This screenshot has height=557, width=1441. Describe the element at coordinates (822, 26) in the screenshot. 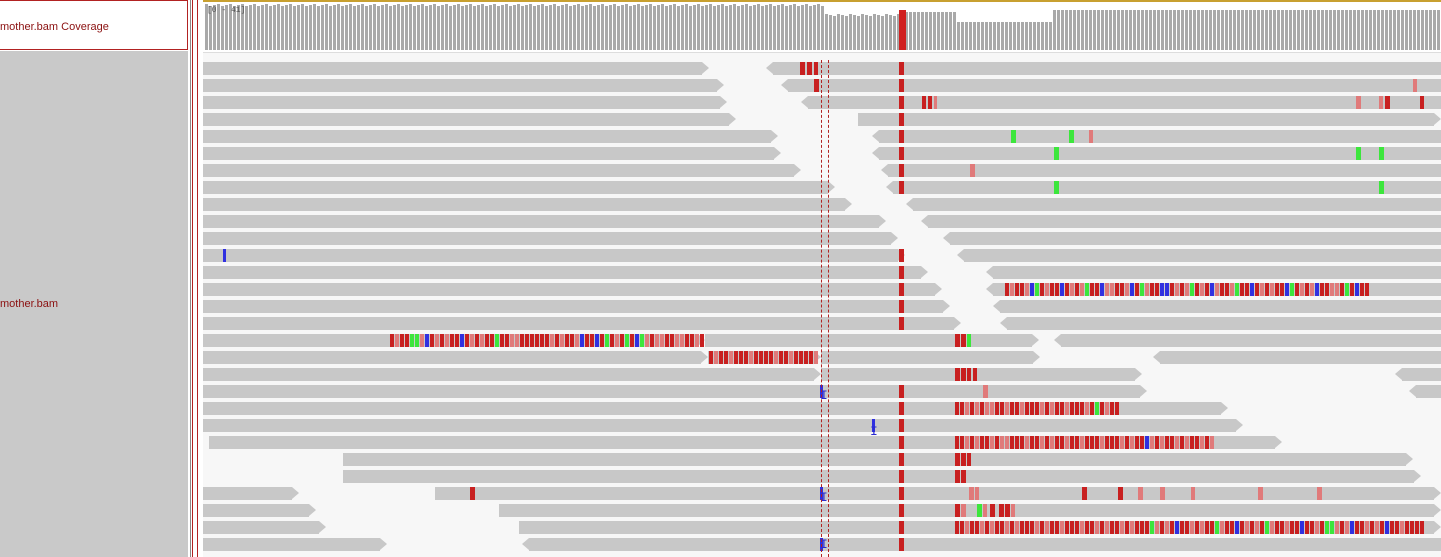

I see `coverage-track: [0 - 41]` at that location.